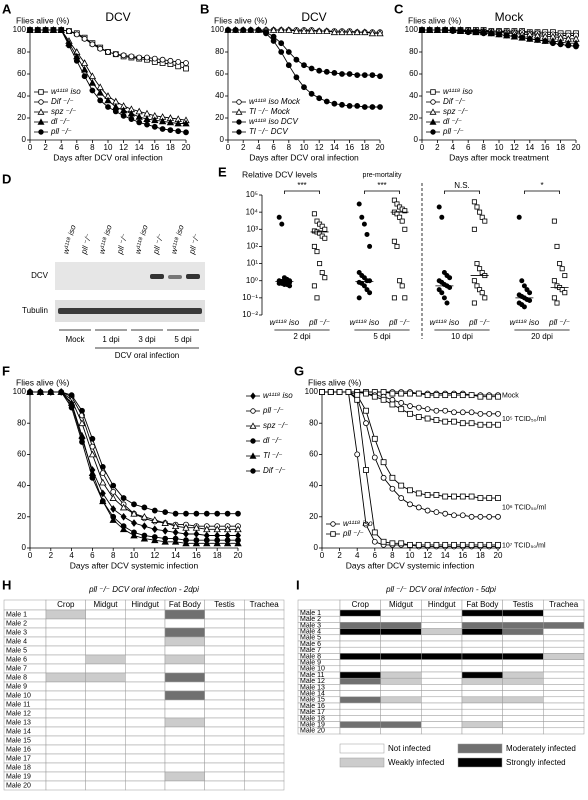 The width and height of the screenshot is (588, 800). I want to click on row-label: Male 17, so click(312, 712).